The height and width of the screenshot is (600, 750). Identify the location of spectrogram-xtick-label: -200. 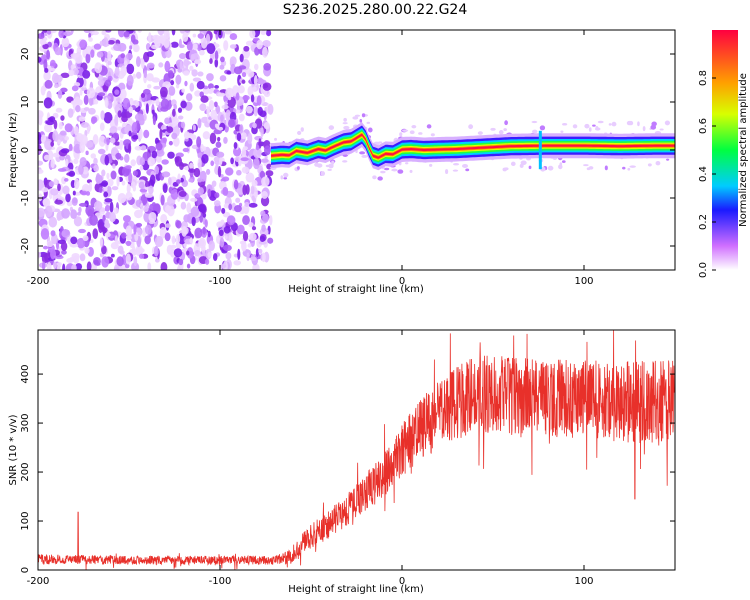
(38, 281).